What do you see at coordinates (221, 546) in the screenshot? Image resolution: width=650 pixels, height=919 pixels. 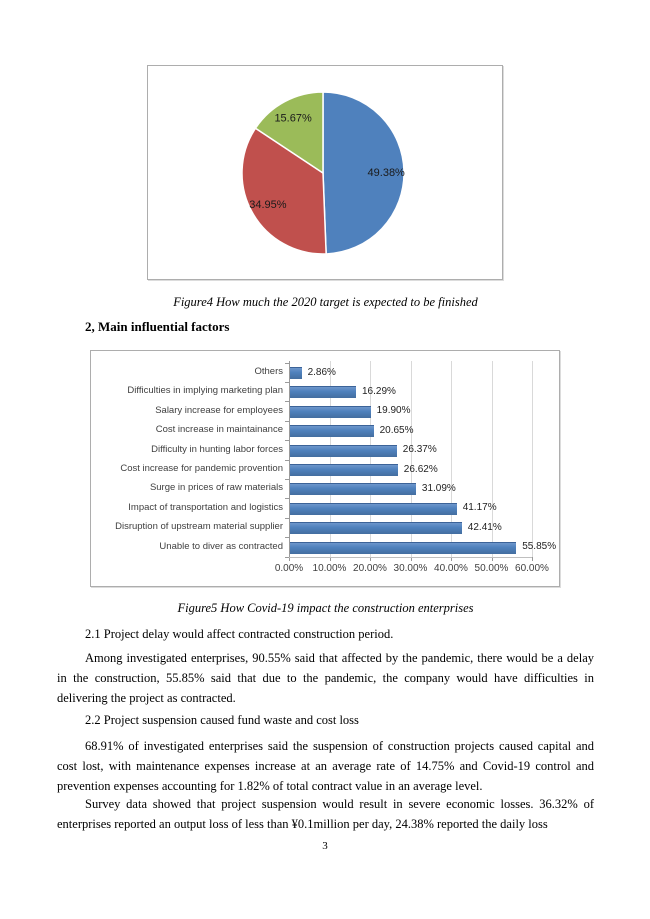 I see `bar-category-label: Unable to diver as contracted` at bounding box center [221, 546].